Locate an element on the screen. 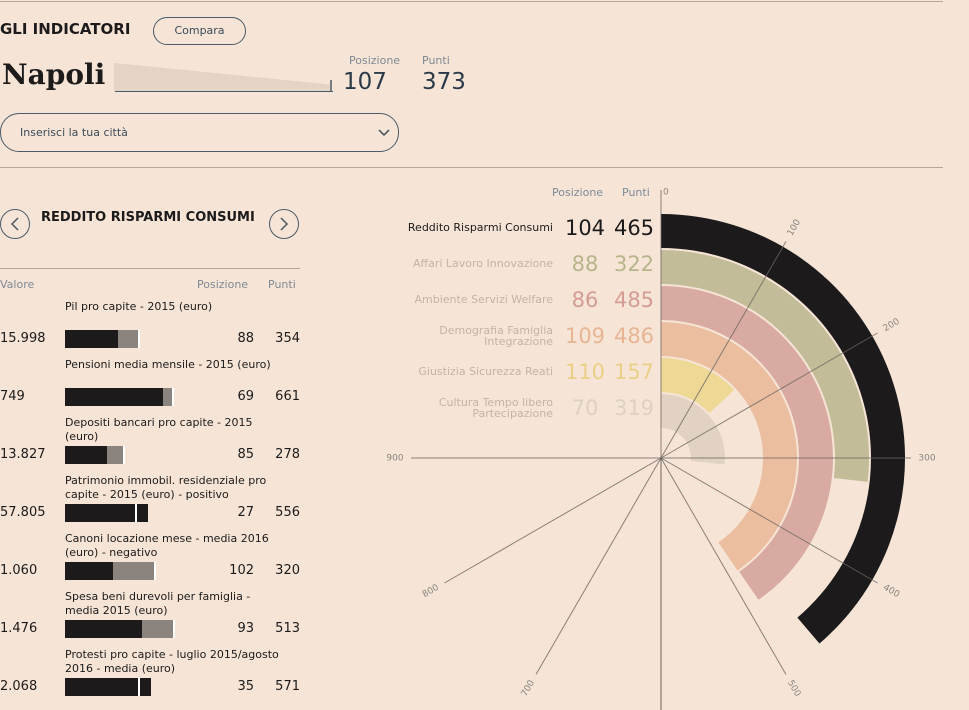 The height and width of the screenshot is (710, 969). compare-button: Compara is located at coordinates (199, 31).